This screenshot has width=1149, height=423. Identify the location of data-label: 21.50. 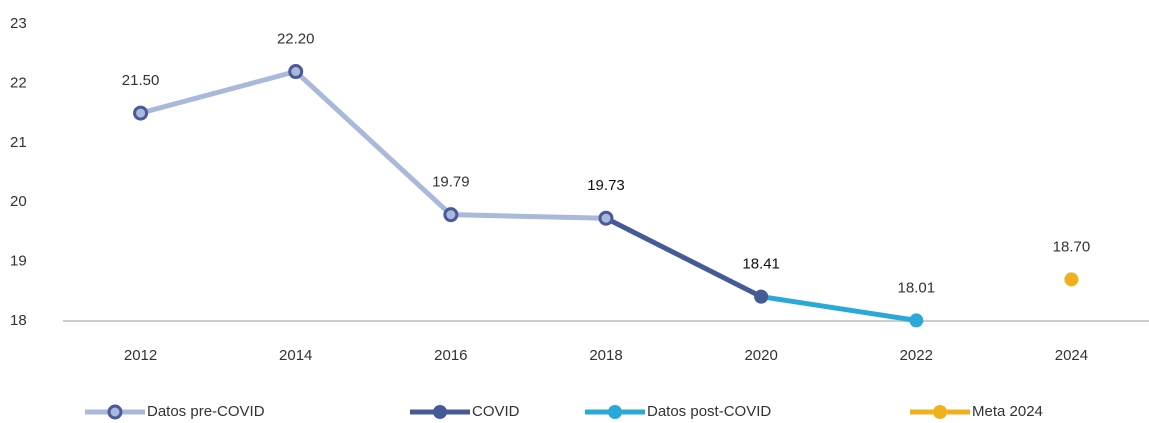
(141, 80).